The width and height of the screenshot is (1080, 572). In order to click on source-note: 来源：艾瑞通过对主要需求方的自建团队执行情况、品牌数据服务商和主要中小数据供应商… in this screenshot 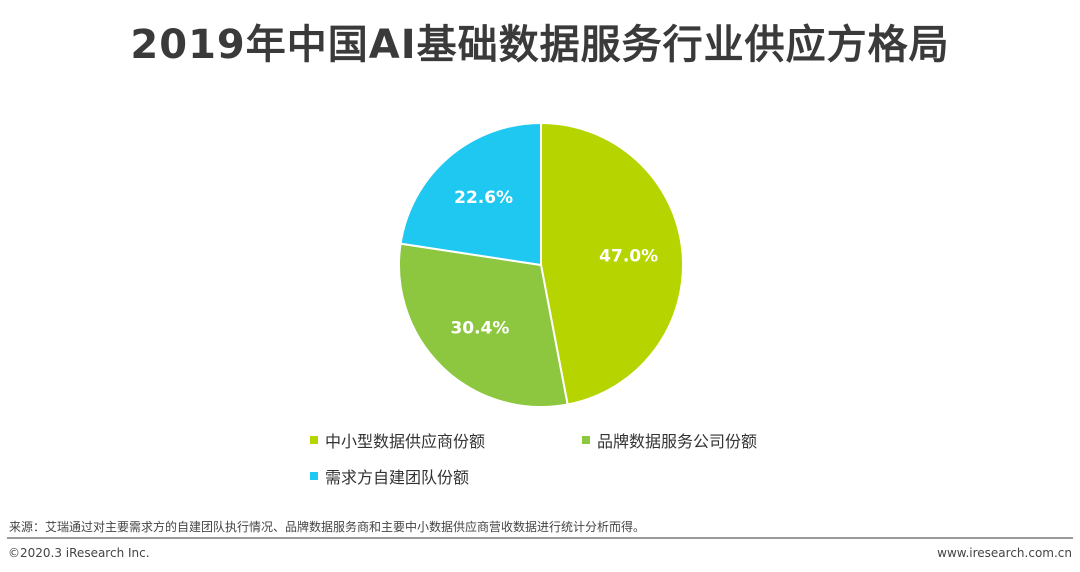, I will do `click(327, 527)`.